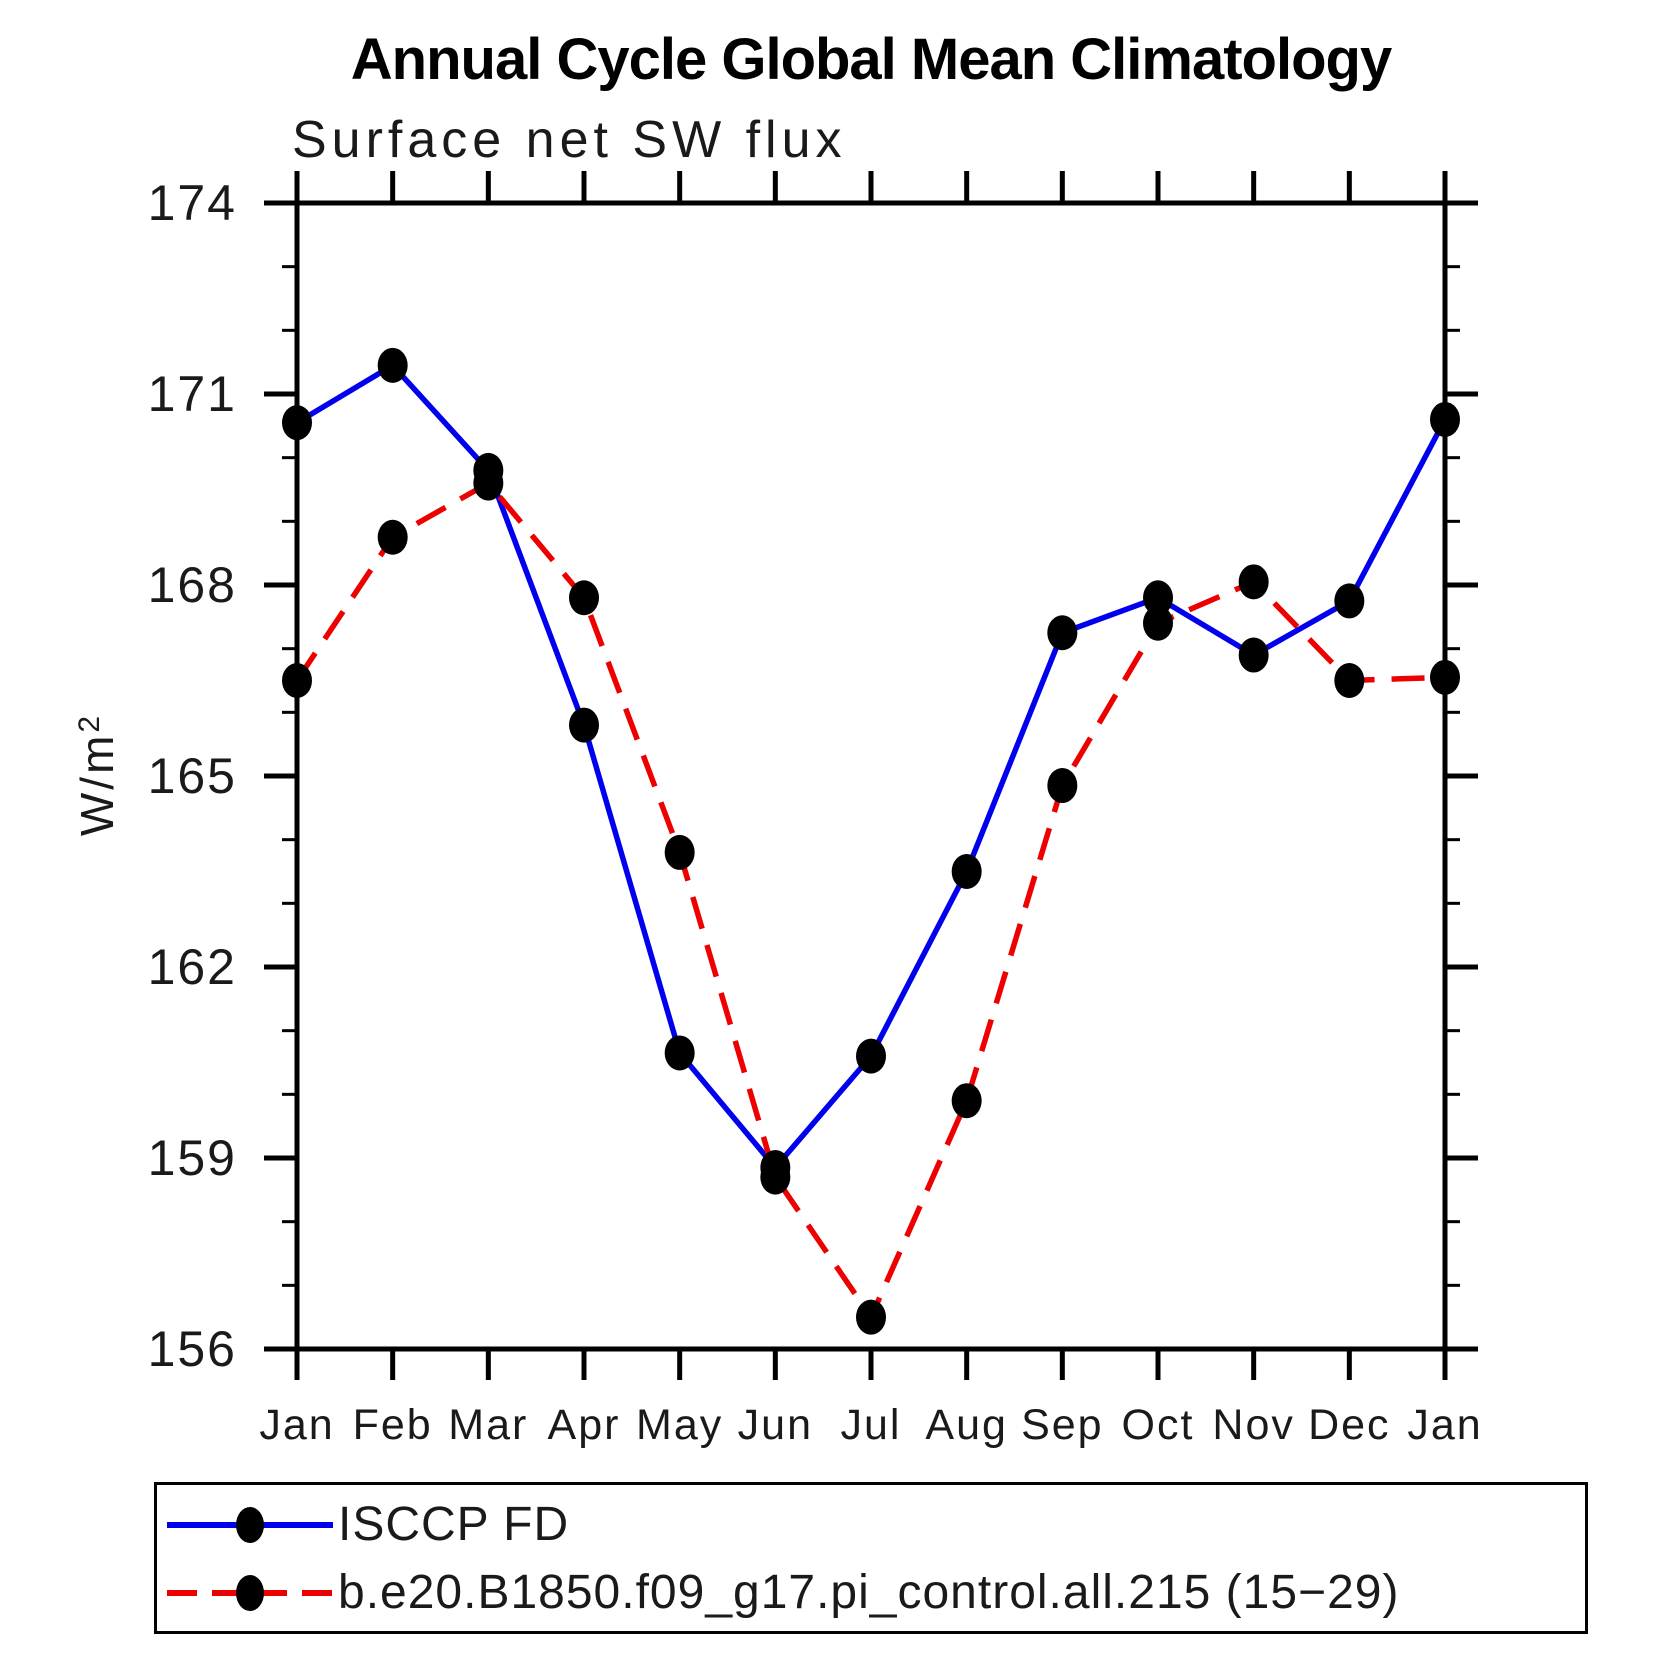  What do you see at coordinates (871, 59) in the screenshot?
I see `chart-title: Annual Cycle Global Mean Climatology` at bounding box center [871, 59].